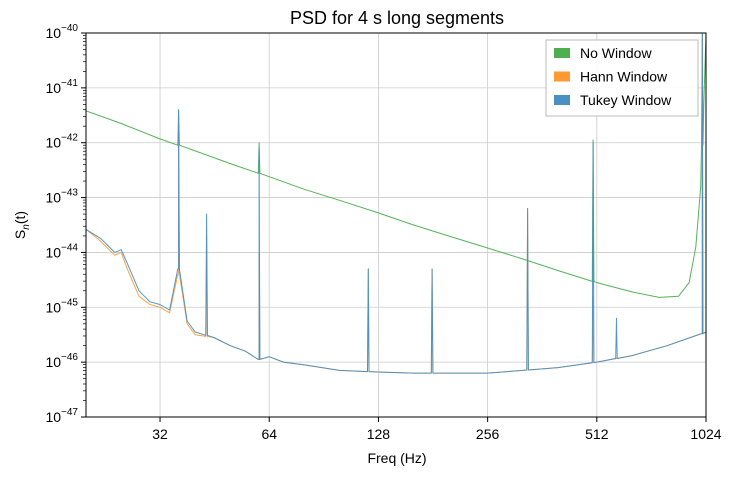  I want to click on legend-box, so click(622, 78).